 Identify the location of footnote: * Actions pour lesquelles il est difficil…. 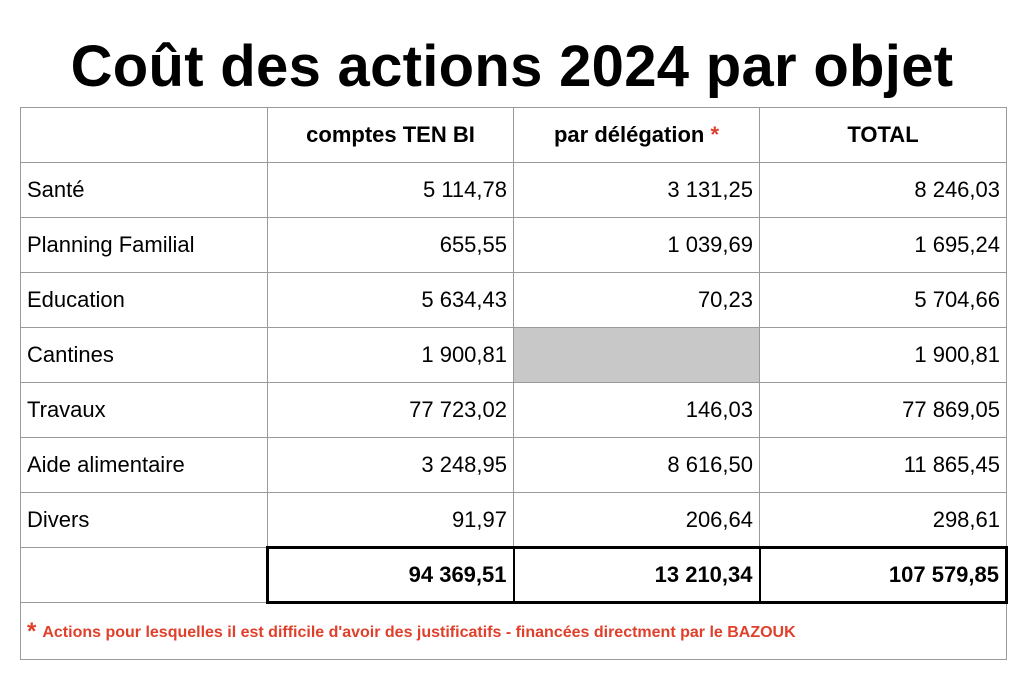
(513, 631).